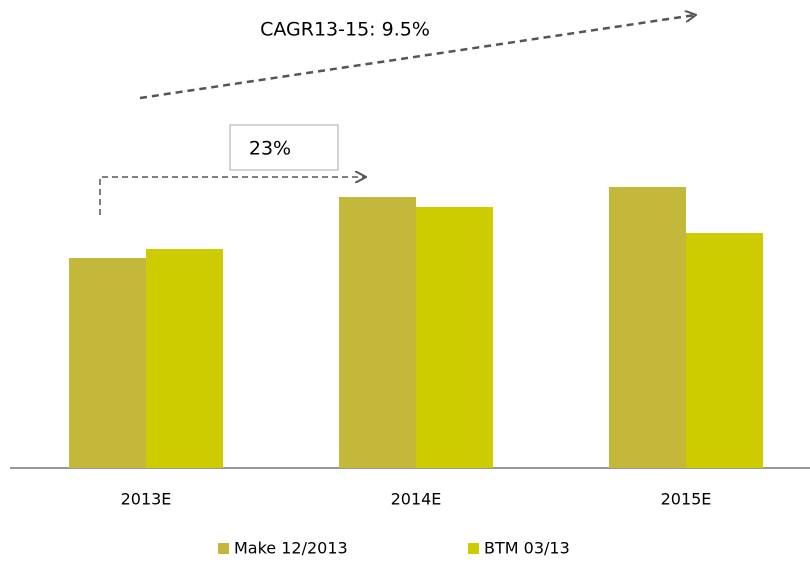 The height and width of the screenshot is (563, 810). What do you see at coordinates (232, 196) in the screenshot?
I see `growth-arrow` at bounding box center [232, 196].